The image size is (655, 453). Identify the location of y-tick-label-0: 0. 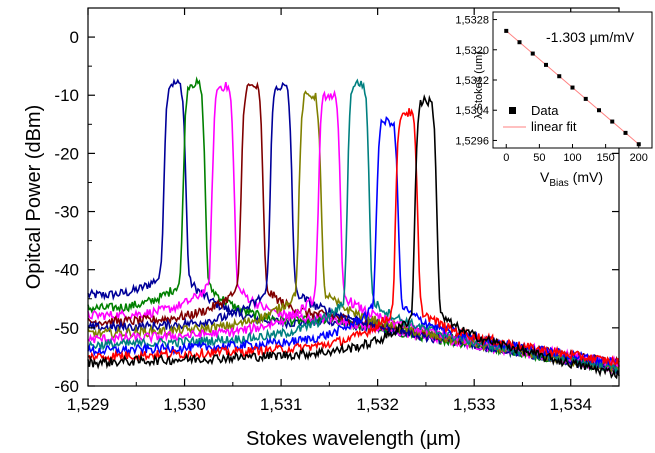
(74, 37).